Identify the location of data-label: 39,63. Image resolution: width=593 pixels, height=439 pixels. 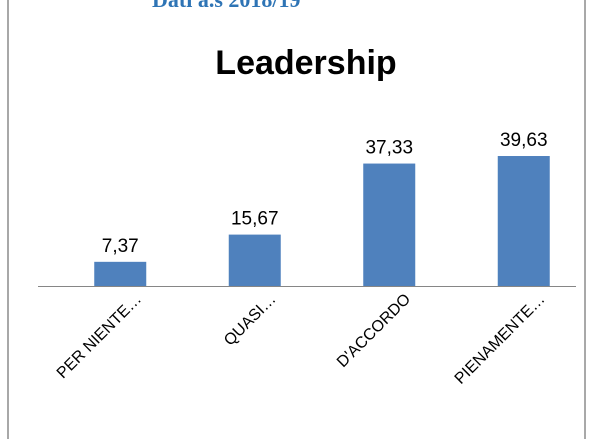
(524, 140).